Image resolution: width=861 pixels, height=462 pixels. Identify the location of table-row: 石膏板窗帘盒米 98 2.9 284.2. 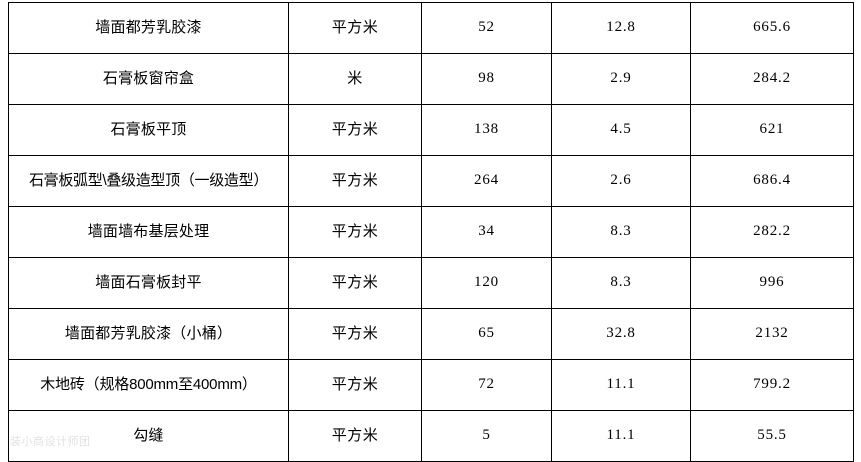
(431, 79).